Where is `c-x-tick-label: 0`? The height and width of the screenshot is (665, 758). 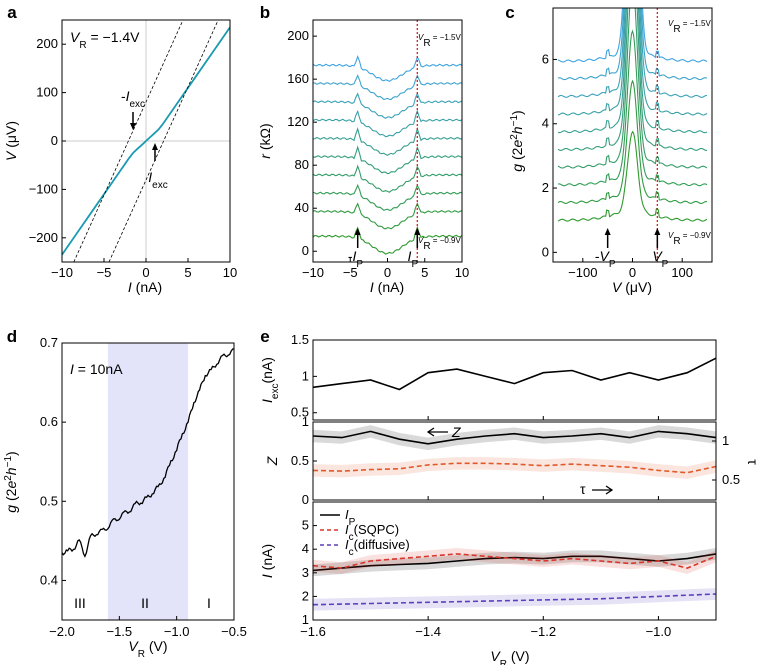 c-x-tick-label: 0 is located at coordinates (632, 272).